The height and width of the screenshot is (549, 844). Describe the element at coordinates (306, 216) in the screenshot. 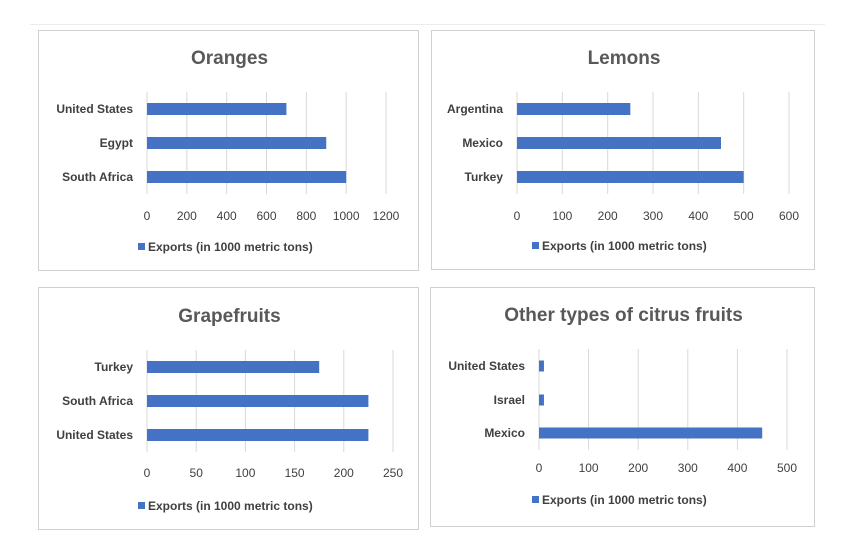

I see `tick-label: 800` at that location.